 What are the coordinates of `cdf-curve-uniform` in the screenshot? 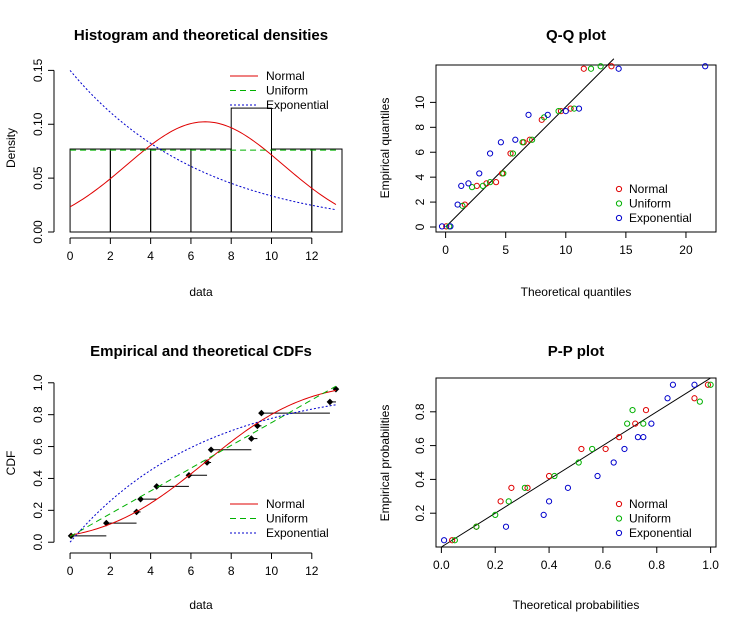 It's located at (203, 461).